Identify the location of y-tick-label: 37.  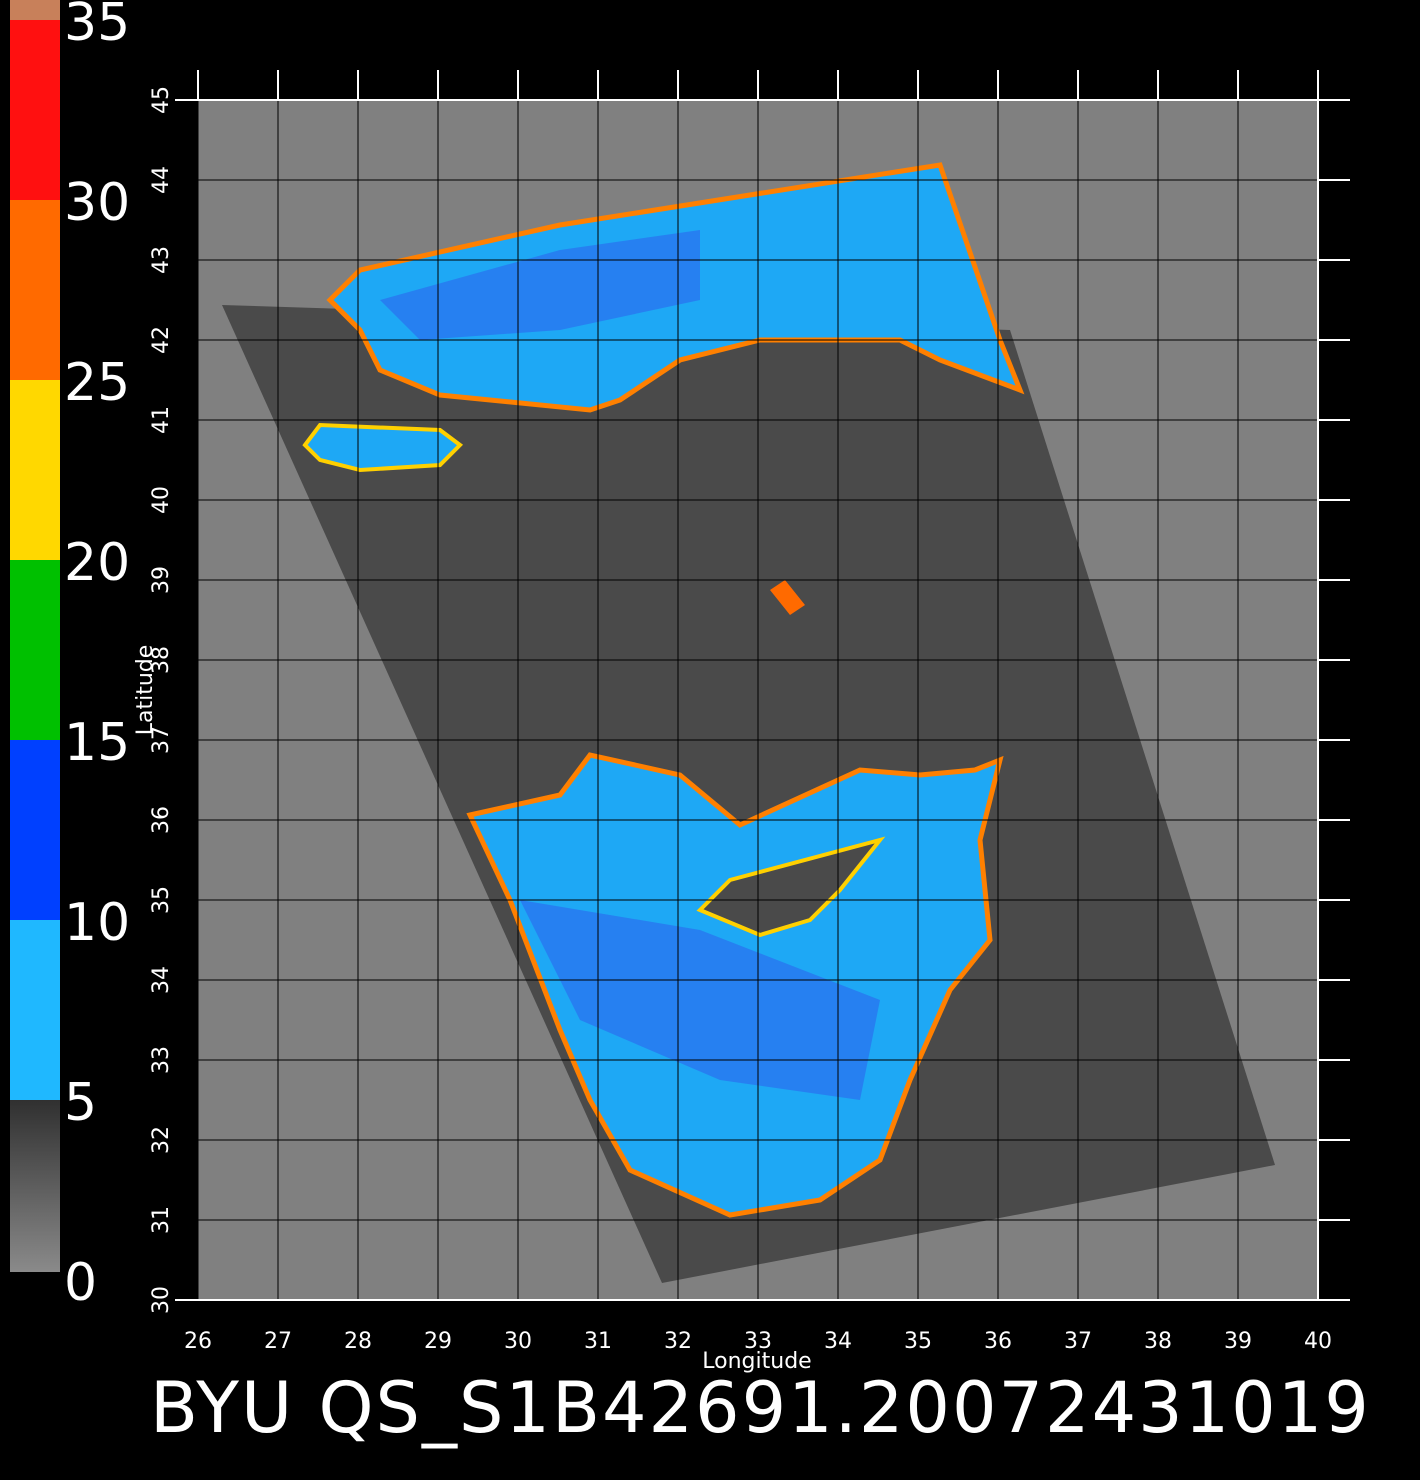
(161, 740).